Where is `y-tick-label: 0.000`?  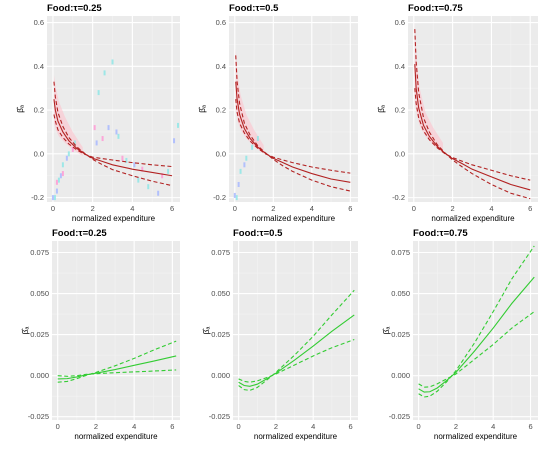 y-tick-label: 0.000 is located at coordinates (220, 375).